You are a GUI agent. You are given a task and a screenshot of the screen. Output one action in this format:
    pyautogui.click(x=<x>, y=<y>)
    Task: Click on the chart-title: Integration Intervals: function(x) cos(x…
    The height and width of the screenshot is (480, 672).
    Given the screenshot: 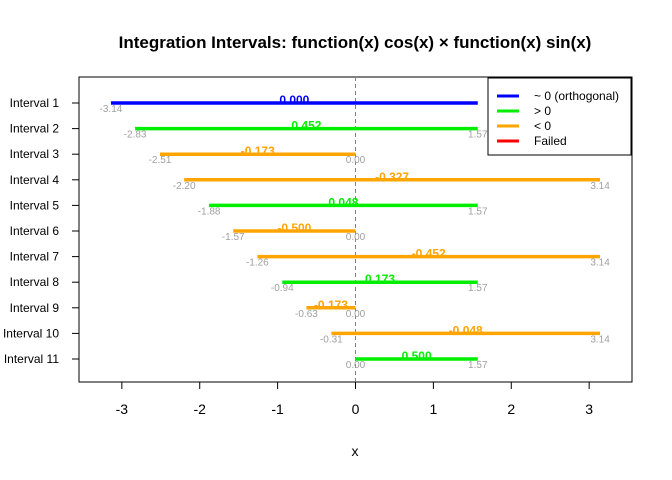 What is the action you would take?
    pyautogui.click(x=355, y=42)
    